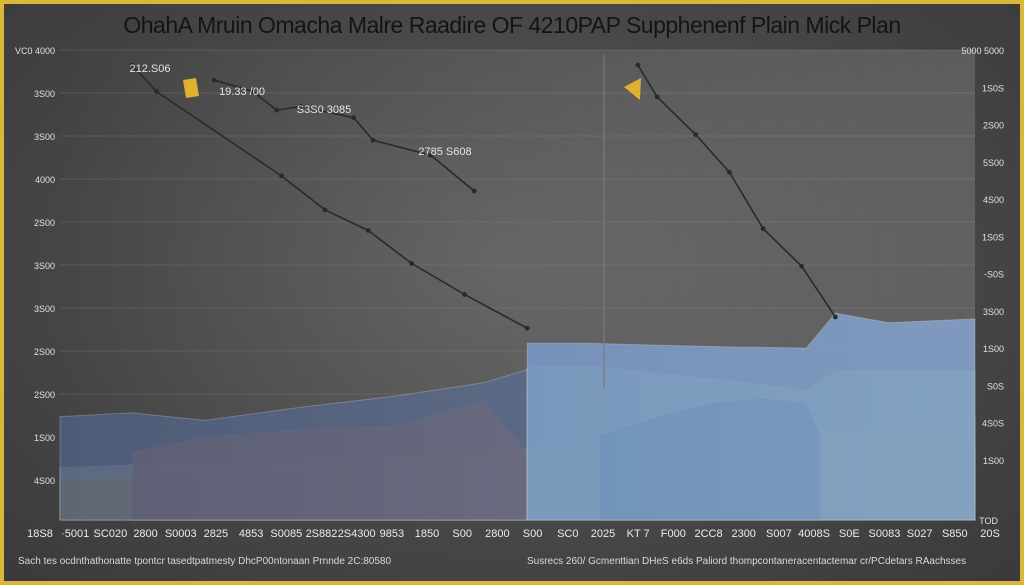 This screenshot has height=585, width=1024. What do you see at coordinates (216, 534) in the screenshot?
I see `x-tick-label: 2825` at bounding box center [216, 534].